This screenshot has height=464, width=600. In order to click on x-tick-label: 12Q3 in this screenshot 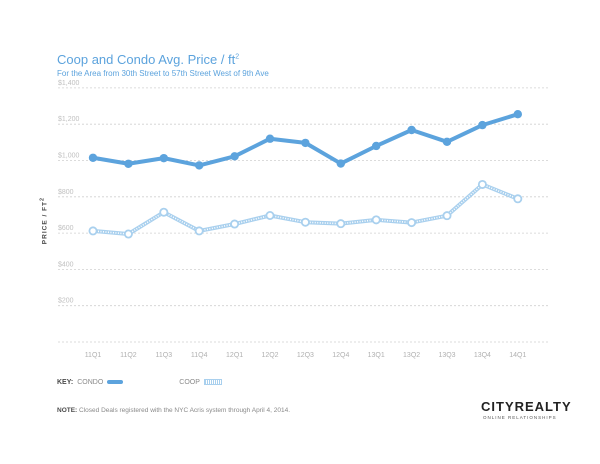, I will do `click(305, 355)`.